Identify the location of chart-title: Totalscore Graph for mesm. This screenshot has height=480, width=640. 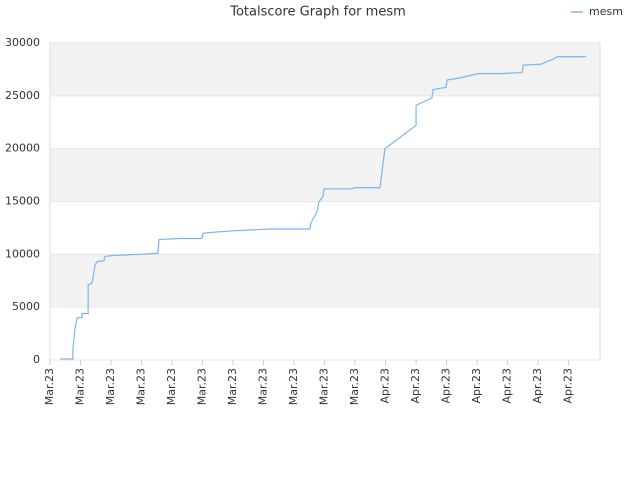
(317, 12).